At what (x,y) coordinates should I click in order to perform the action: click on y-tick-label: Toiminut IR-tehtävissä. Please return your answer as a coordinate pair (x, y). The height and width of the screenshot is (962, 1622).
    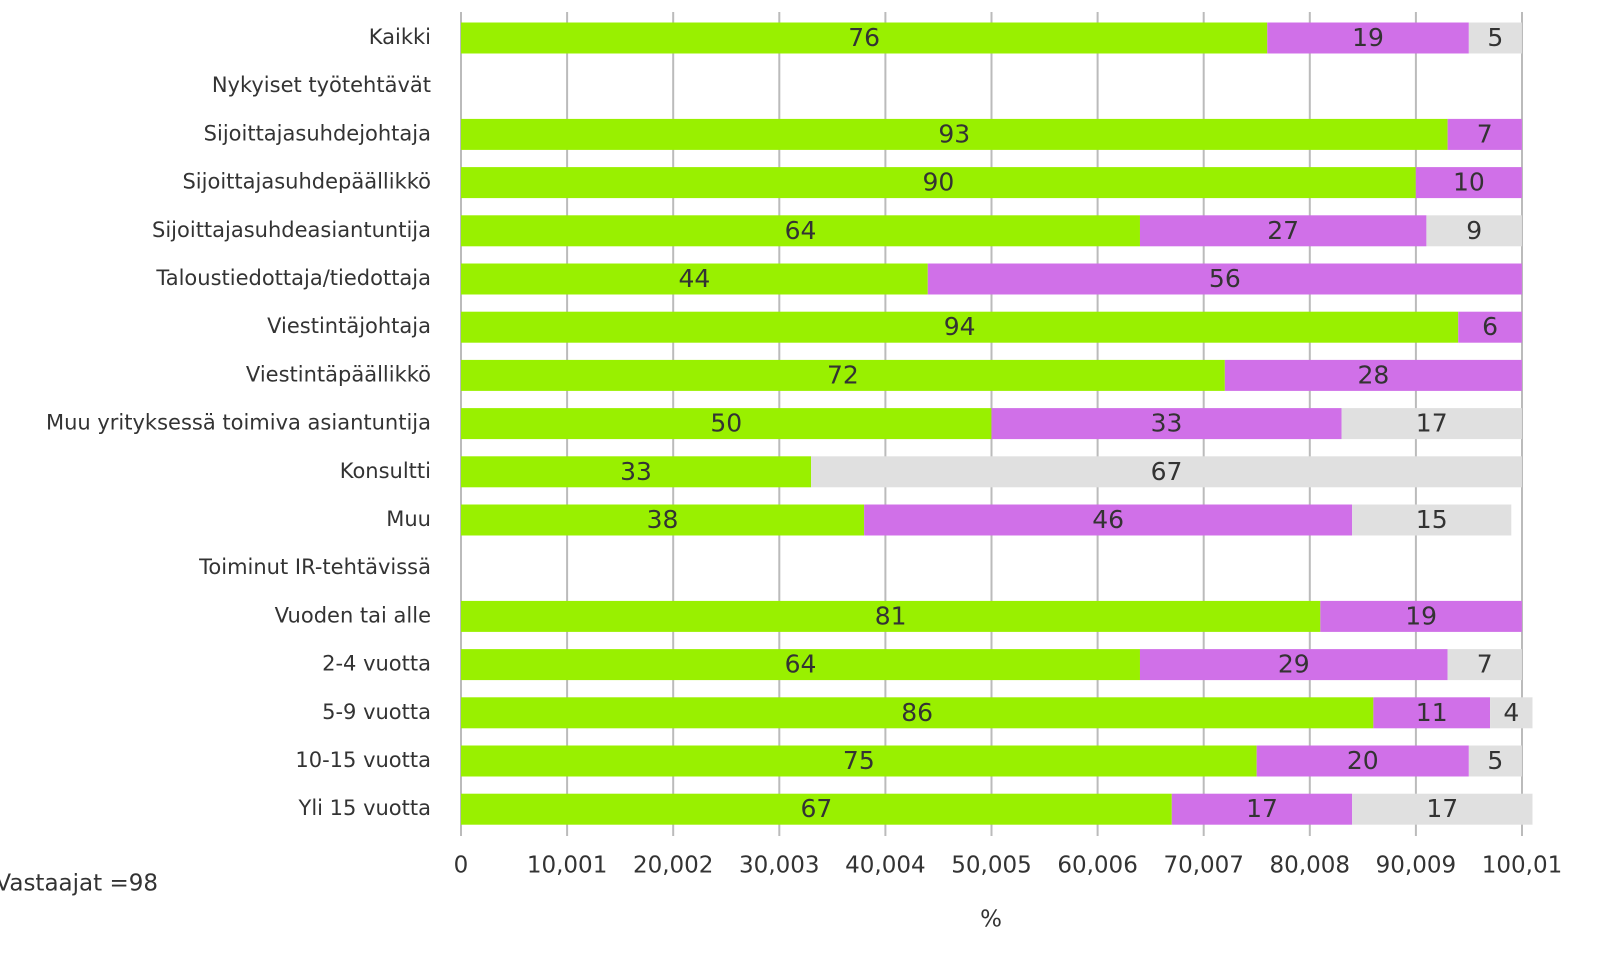
    Looking at the image, I should click on (314, 567).